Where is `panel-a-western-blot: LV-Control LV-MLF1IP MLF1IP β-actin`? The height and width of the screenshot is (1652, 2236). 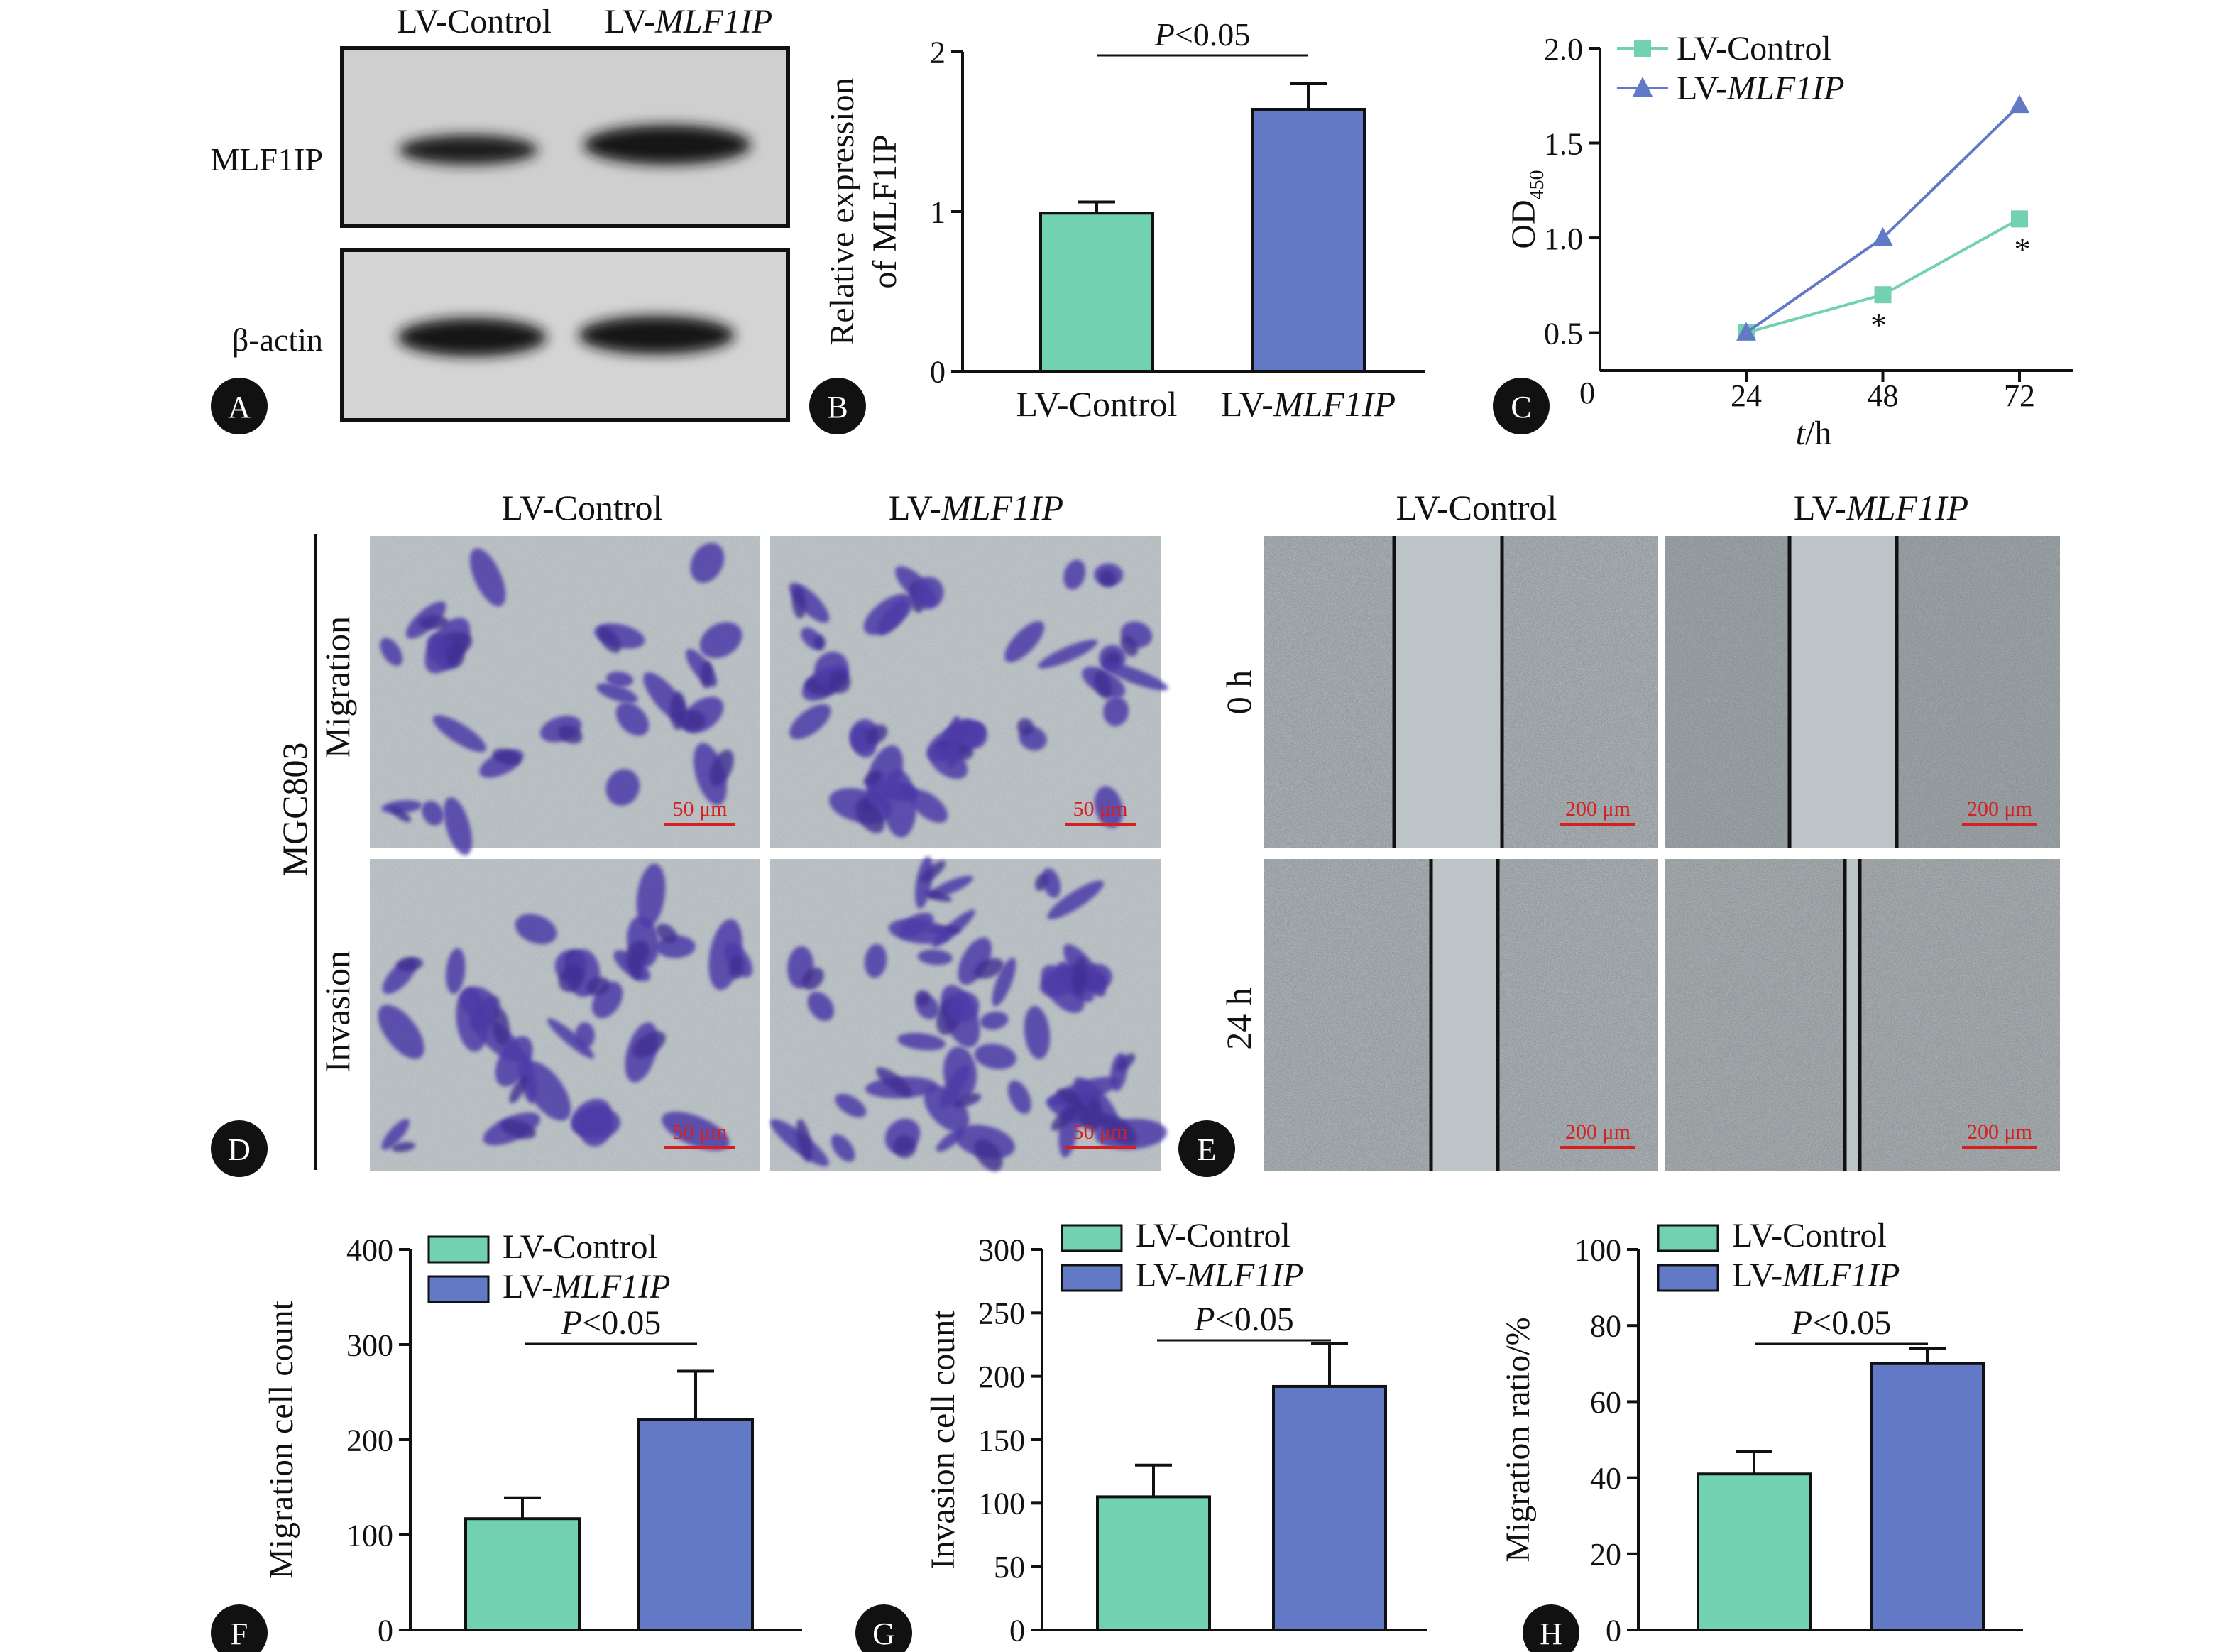 panel-a-western-blot: LV-Control LV-MLF1IP MLF1IP β-actin is located at coordinates (500, 212).